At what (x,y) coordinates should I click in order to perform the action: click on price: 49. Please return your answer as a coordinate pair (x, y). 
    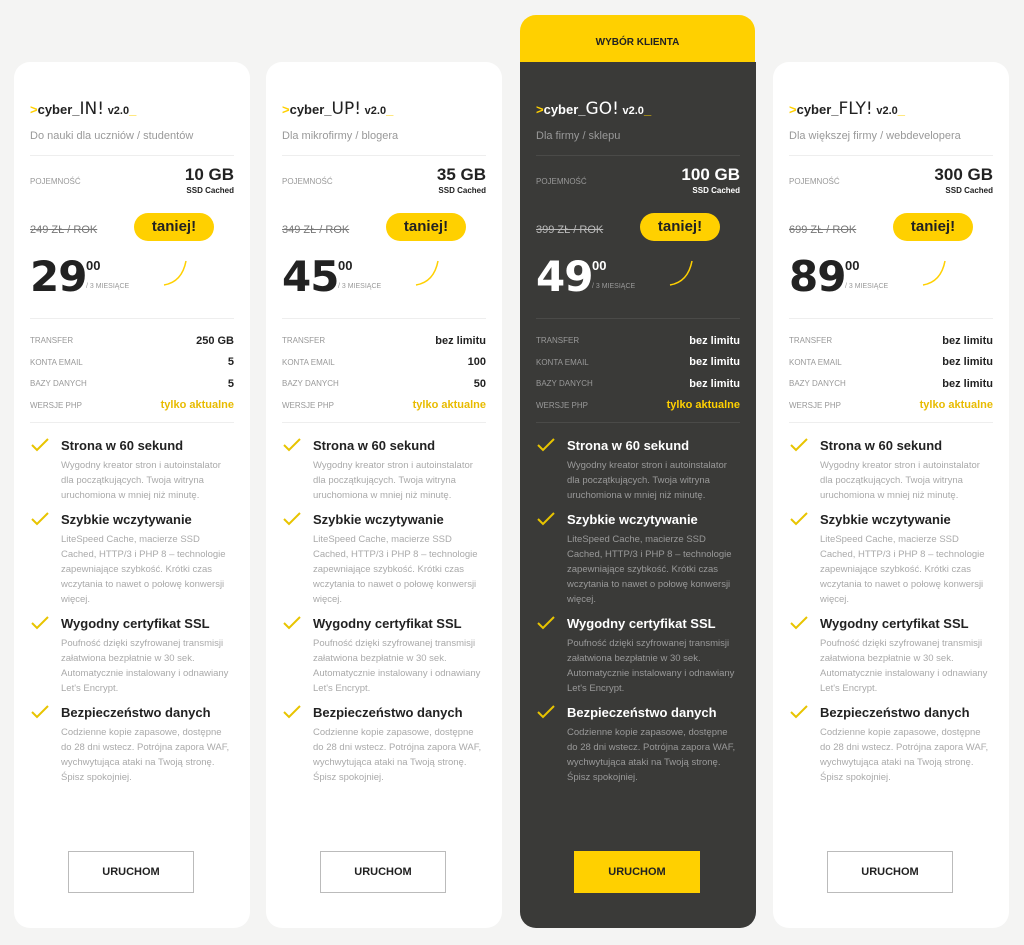
    Looking at the image, I should click on (564, 276).